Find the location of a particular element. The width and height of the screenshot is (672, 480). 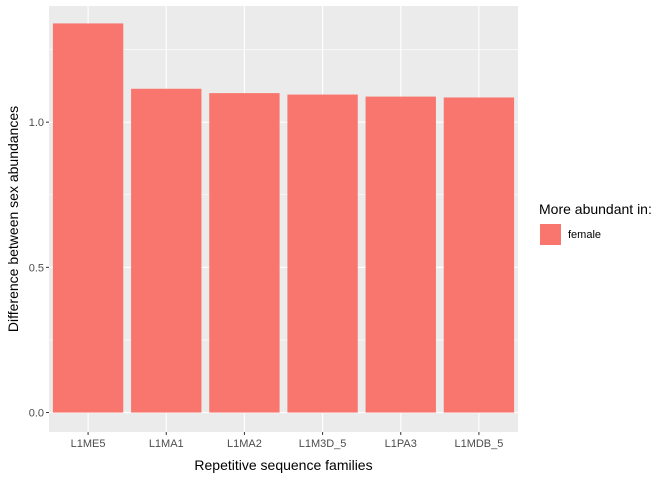

y-axis: 0.0 0.5 1.0 is located at coordinates (39, 268).